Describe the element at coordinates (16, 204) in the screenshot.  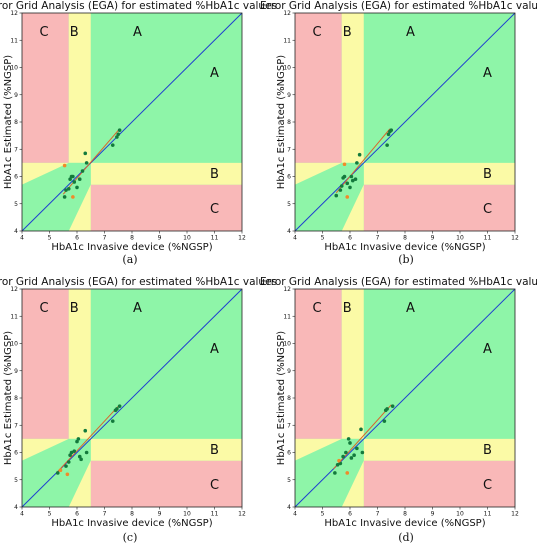
I see `y-tick-label: 5` at that location.